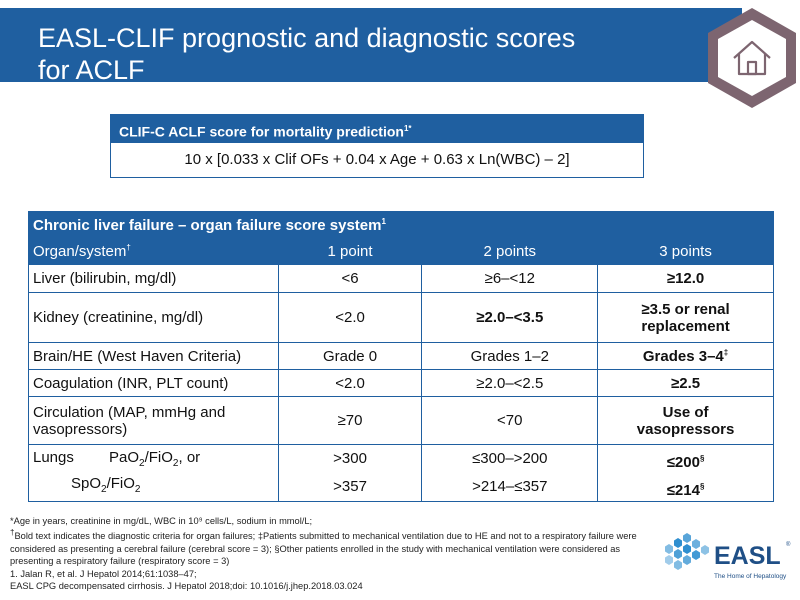 The height and width of the screenshot is (600, 800). Describe the element at coordinates (350, 251) in the screenshot. I see `col-1-point-header: 1 point` at that location.